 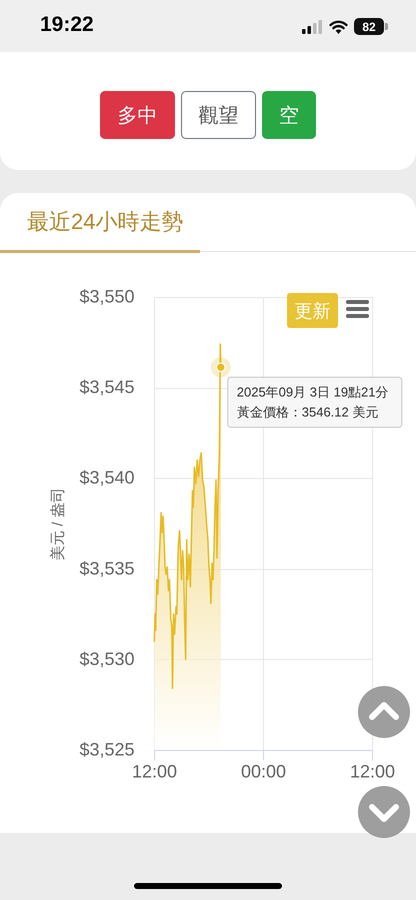 What do you see at coordinates (106, 296) in the screenshot?
I see `y-tick-label: $3,550` at bounding box center [106, 296].